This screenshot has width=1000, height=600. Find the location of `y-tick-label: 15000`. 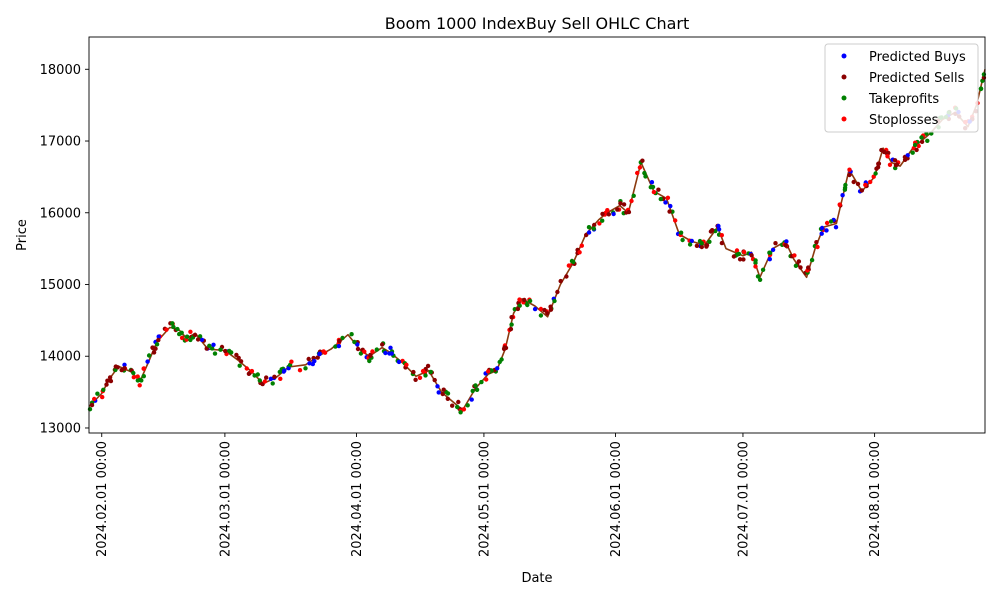

y-tick-label: 15000 is located at coordinates (60, 285).